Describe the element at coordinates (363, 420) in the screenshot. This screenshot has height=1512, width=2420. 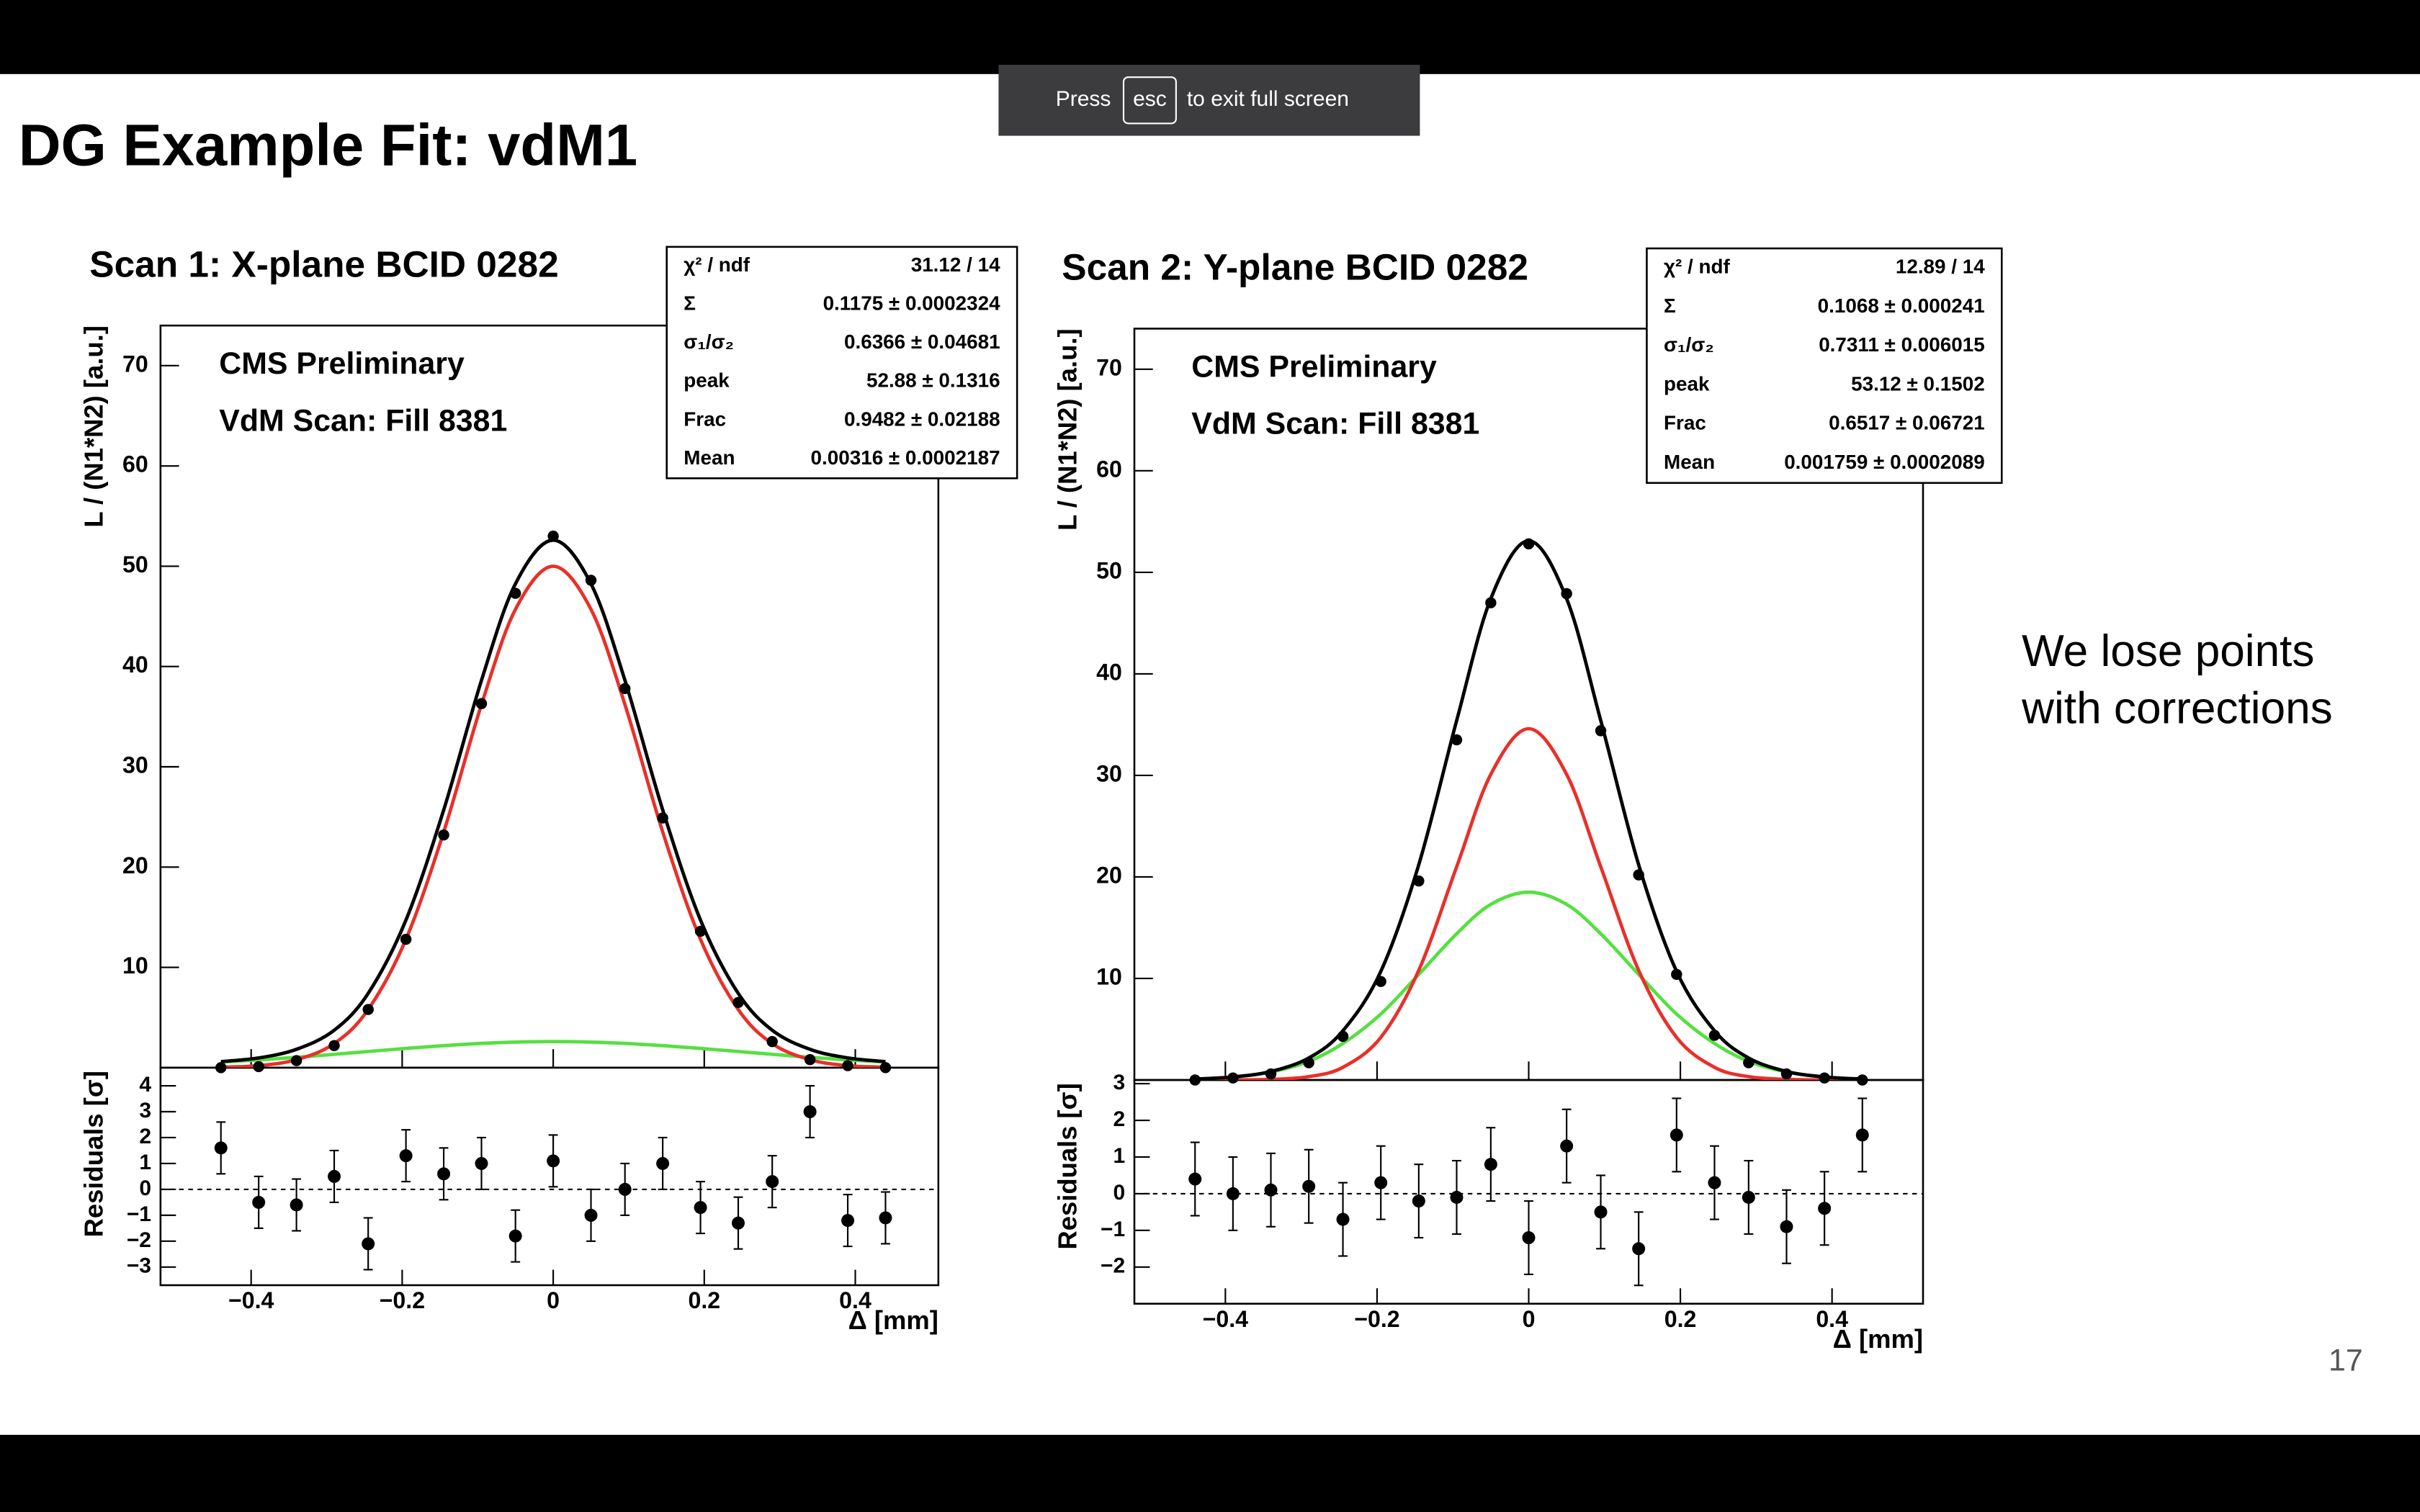
I see `annotation: VdM Scan: Fill 8381` at that location.